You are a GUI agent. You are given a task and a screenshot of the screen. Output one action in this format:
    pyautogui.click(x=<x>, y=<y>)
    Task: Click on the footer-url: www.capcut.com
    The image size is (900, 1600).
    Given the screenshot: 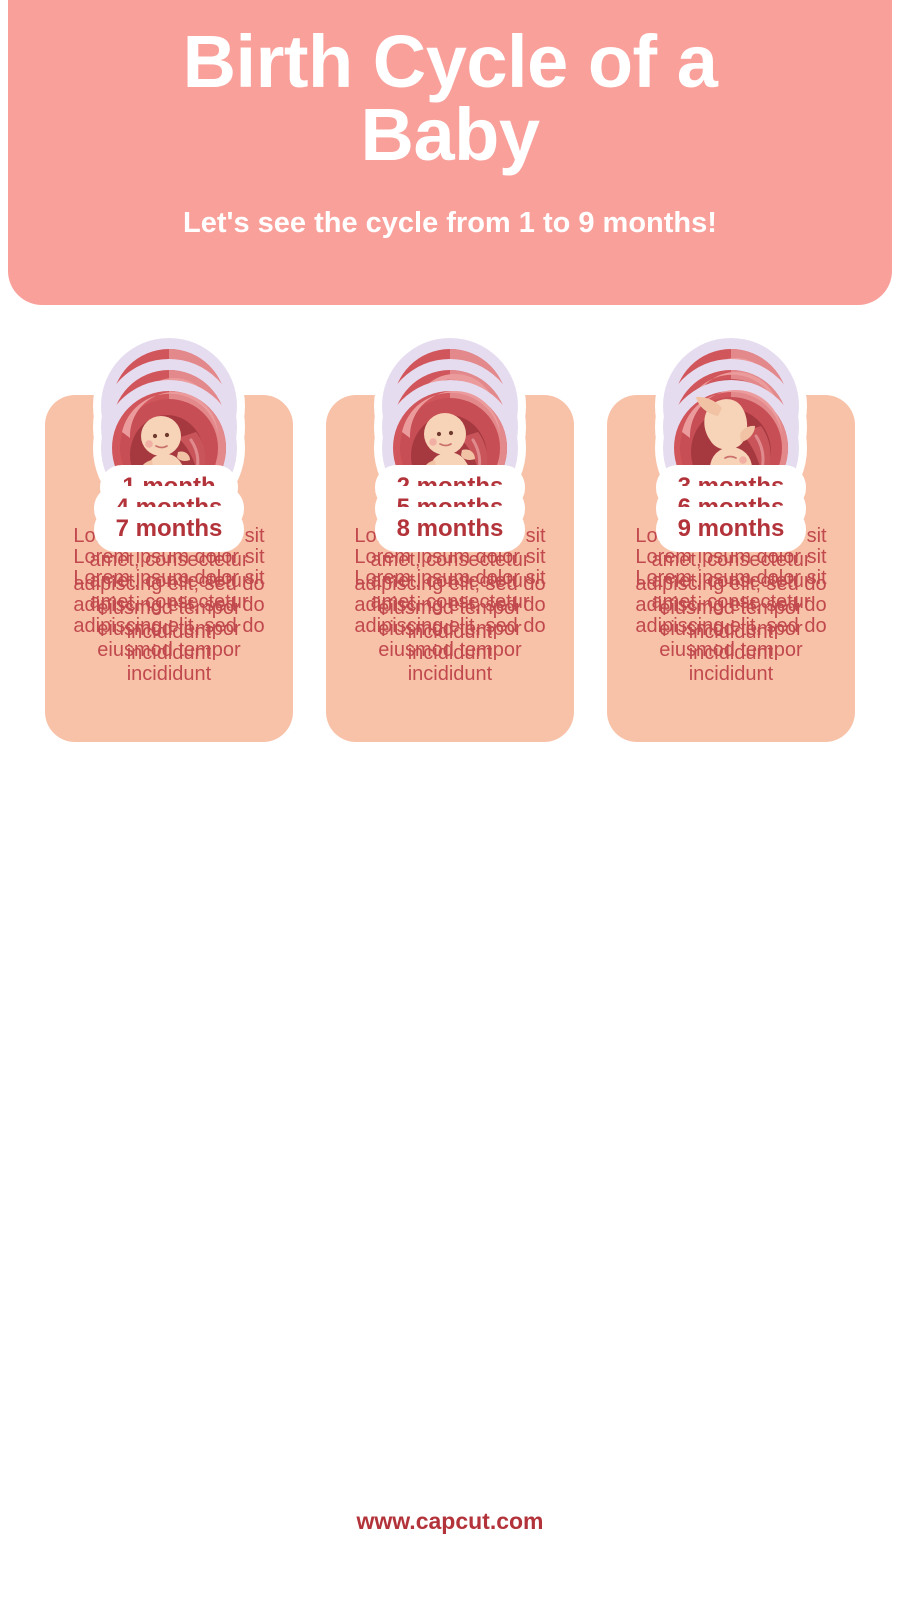 What is the action you would take?
    pyautogui.click(x=450, y=1521)
    